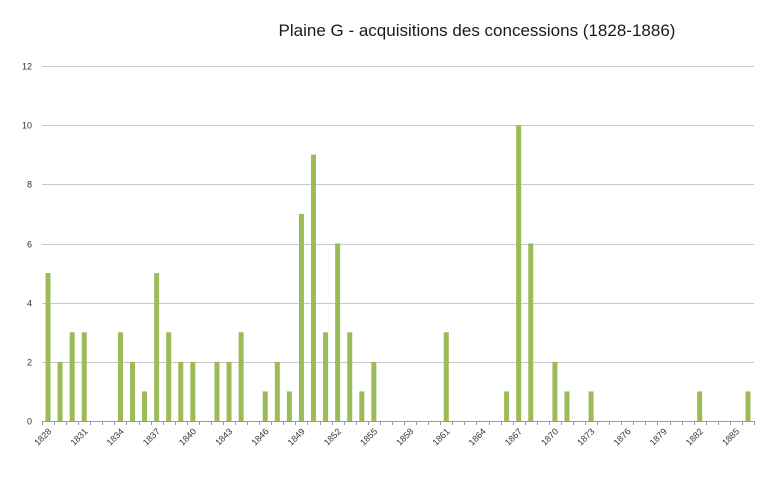  I want to click on y-tick-label: 12, so click(27, 67).